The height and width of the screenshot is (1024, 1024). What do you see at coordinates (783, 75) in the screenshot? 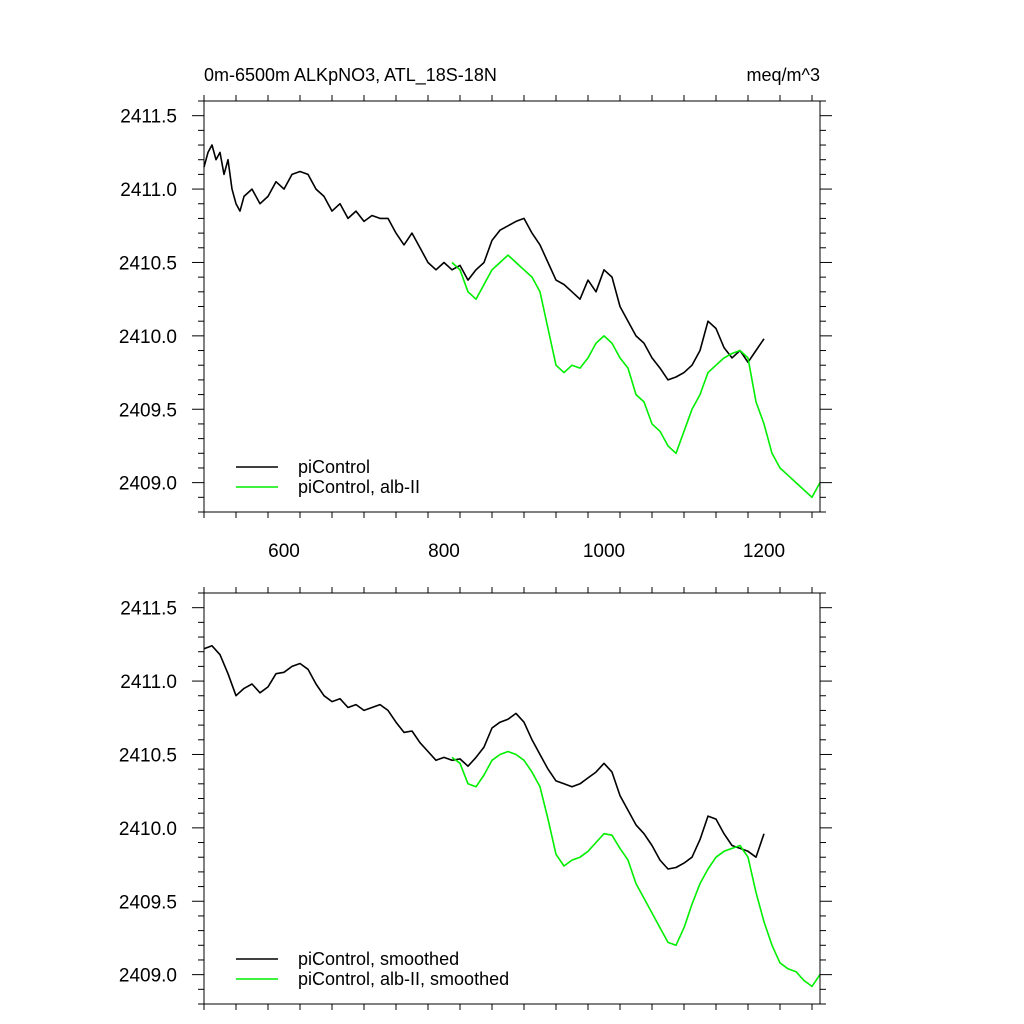
I see `units-label: meq/m^3` at bounding box center [783, 75].